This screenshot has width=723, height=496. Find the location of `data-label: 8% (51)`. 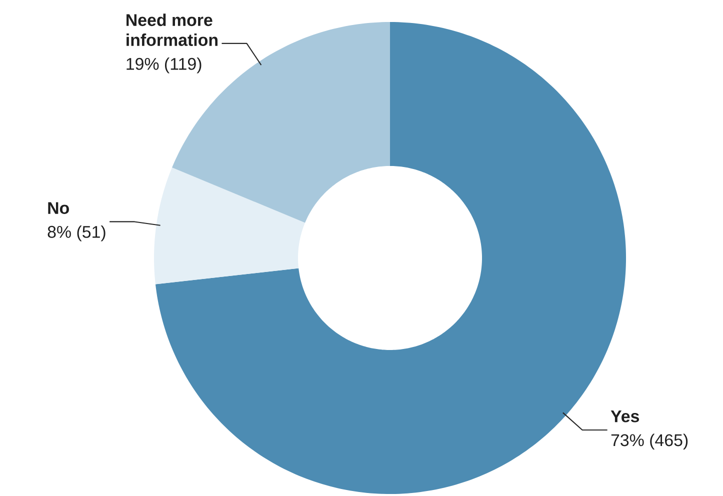

data-label: 8% (51) is located at coordinates (77, 233).